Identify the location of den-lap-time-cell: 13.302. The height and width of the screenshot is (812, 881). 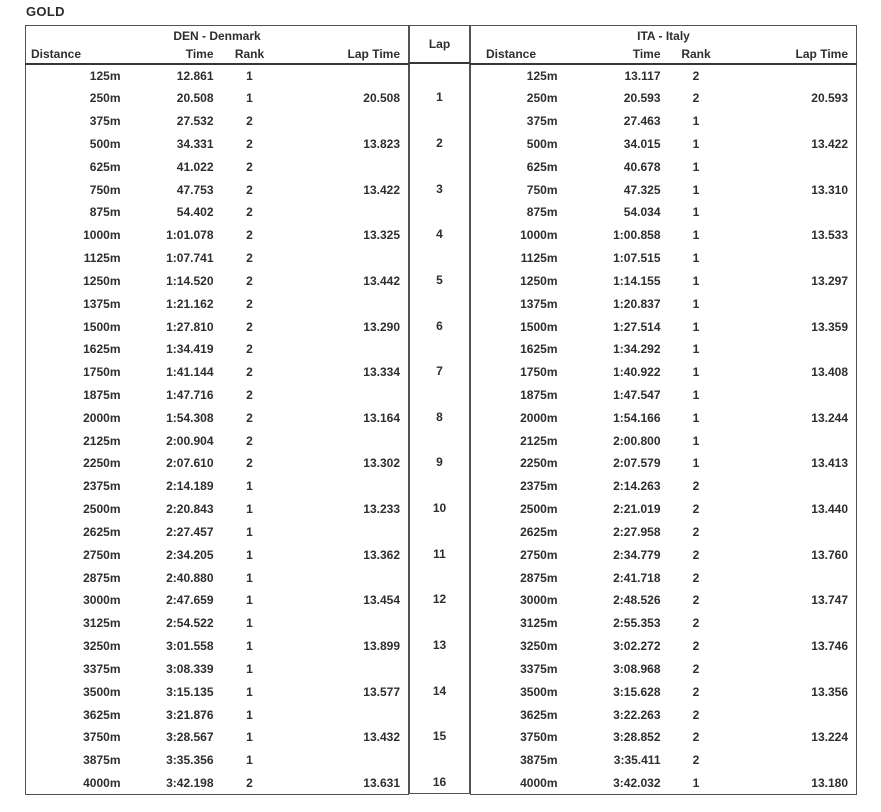
(381, 463).